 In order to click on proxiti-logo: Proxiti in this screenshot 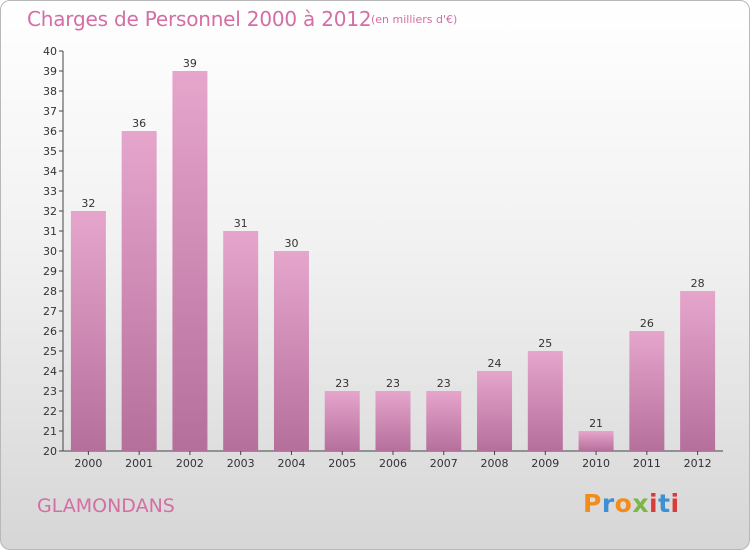, I will do `click(631, 503)`.